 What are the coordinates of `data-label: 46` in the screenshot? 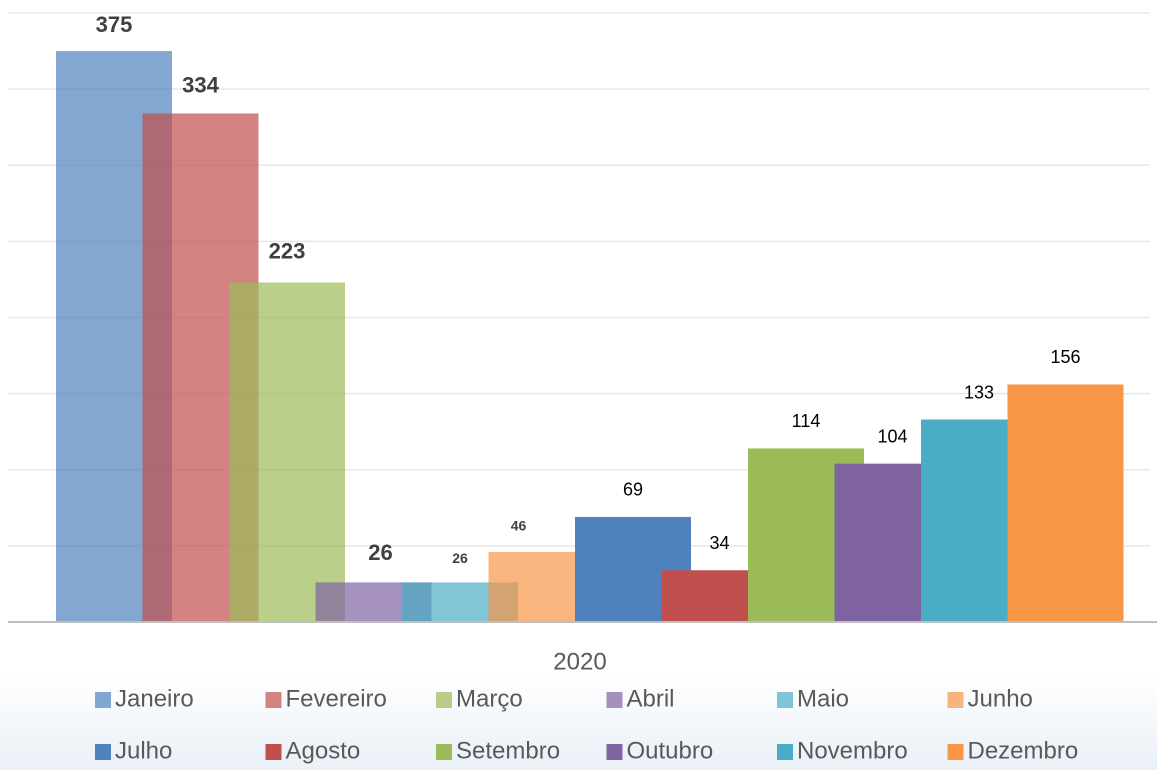 It's located at (519, 526).